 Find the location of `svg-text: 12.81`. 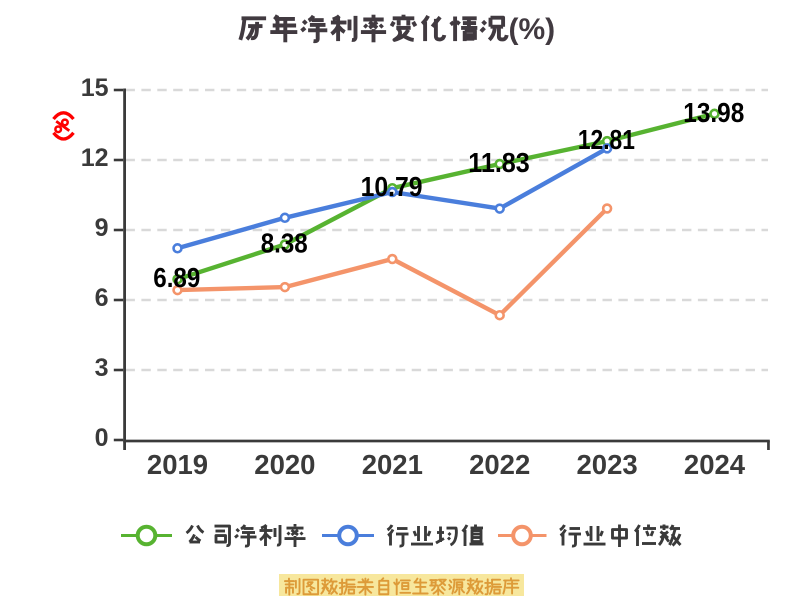

svg-text: 12.81 is located at coordinates (606, 139).